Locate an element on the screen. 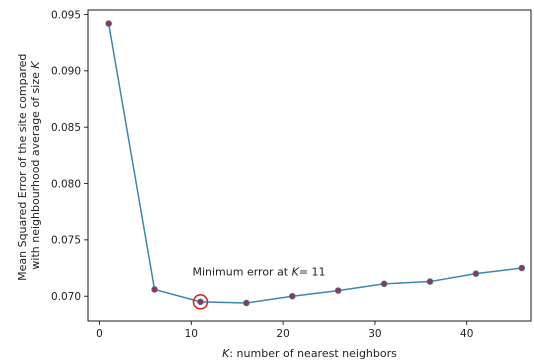  y-tick-label: 0.080 is located at coordinates (66, 184).